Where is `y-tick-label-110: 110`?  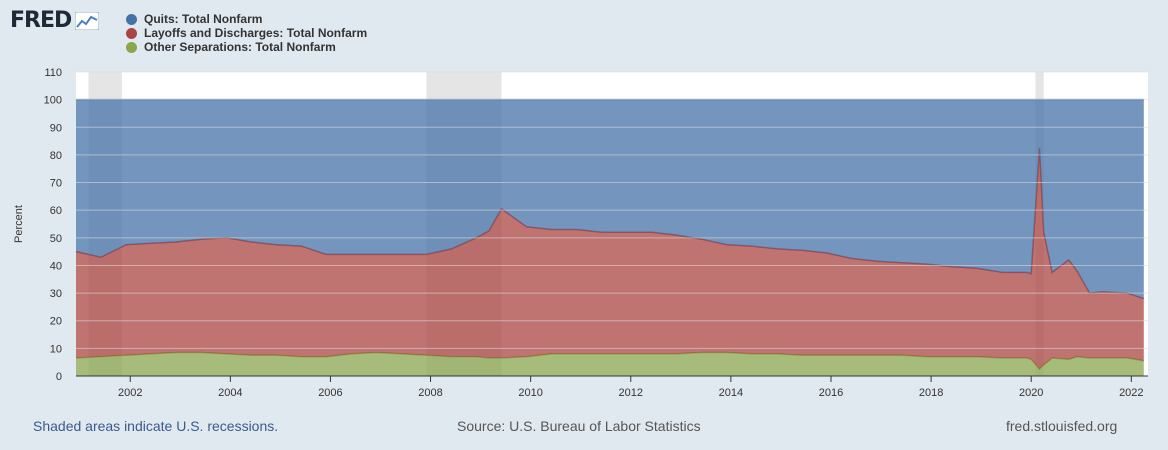
y-tick-label-110: 110 is located at coordinates (53, 73).